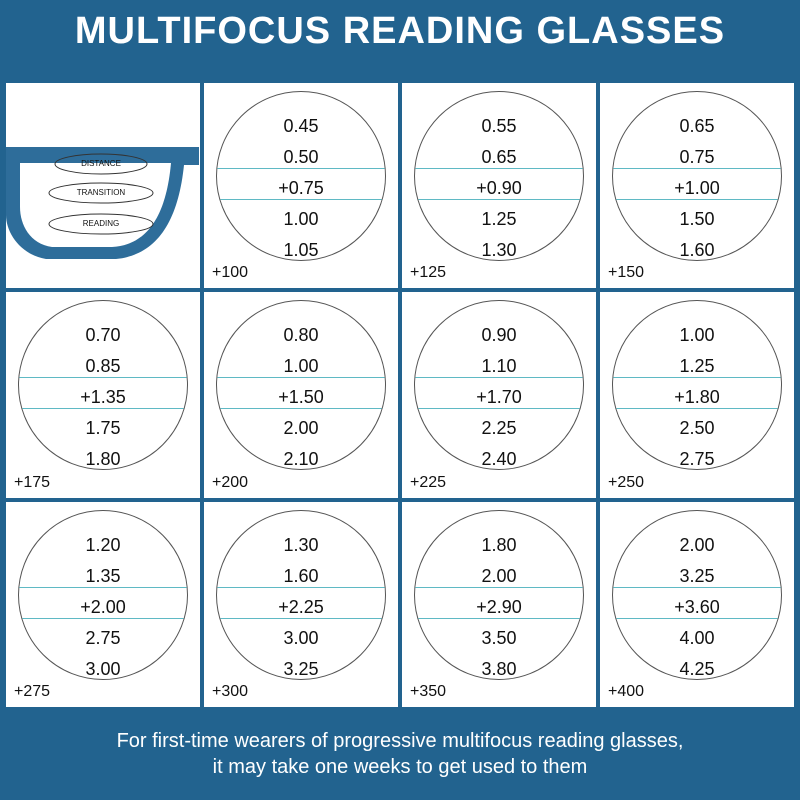 Image resolution: width=800 pixels, height=800 pixels. I want to click on lens-cell: 1.30 1.60 +2.25 3.00 3.25 +300, so click(301, 604).